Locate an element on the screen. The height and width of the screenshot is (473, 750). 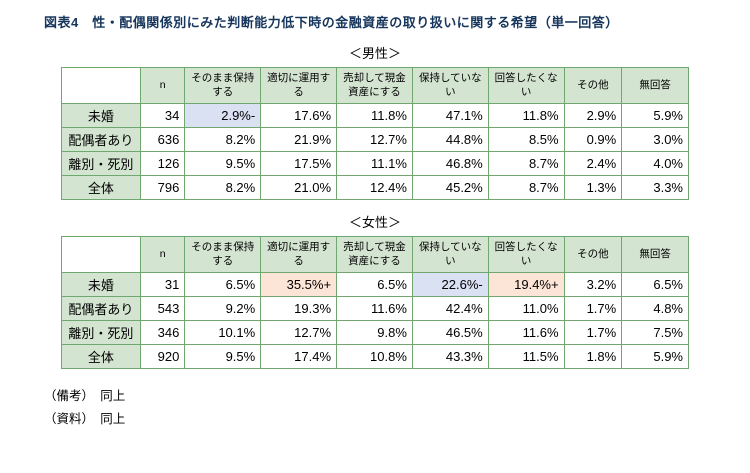
table-row: 全体 796 8.2% 21.0% 12.4% 45.2% 8.7% 1.3% 3.3% is located at coordinates (375, 187).